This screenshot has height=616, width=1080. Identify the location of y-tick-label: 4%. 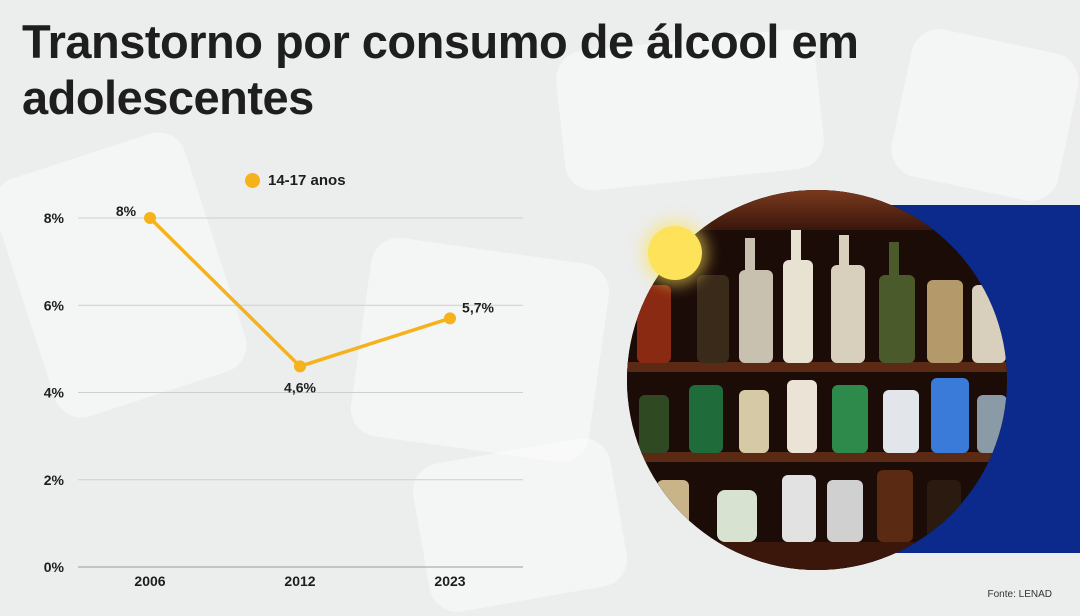
(54, 393).